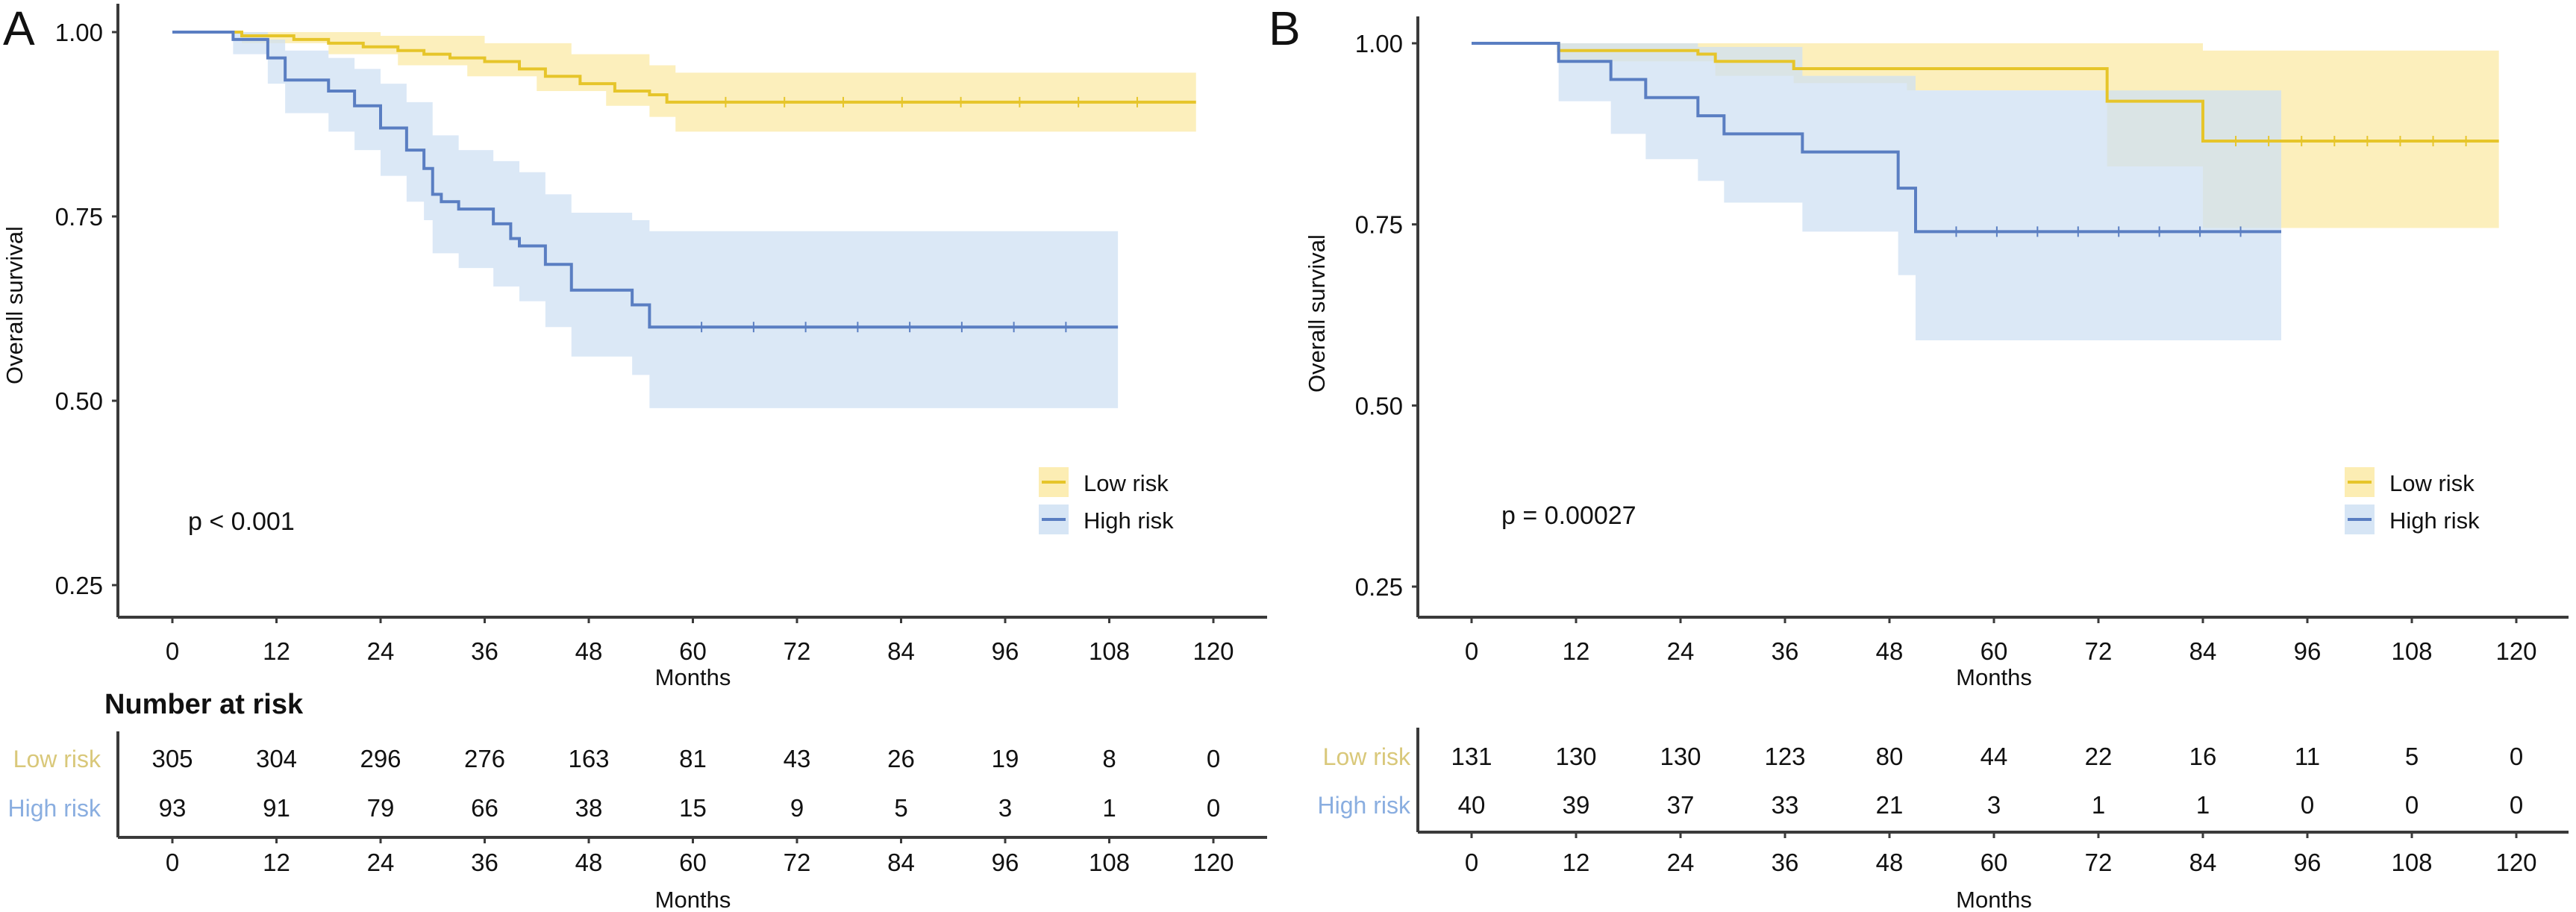 The height and width of the screenshot is (912, 2576). What do you see at coordinates (1472, 805) in the screenshot?
I see `risk-count: 40` at bounding box center [1472, 805].